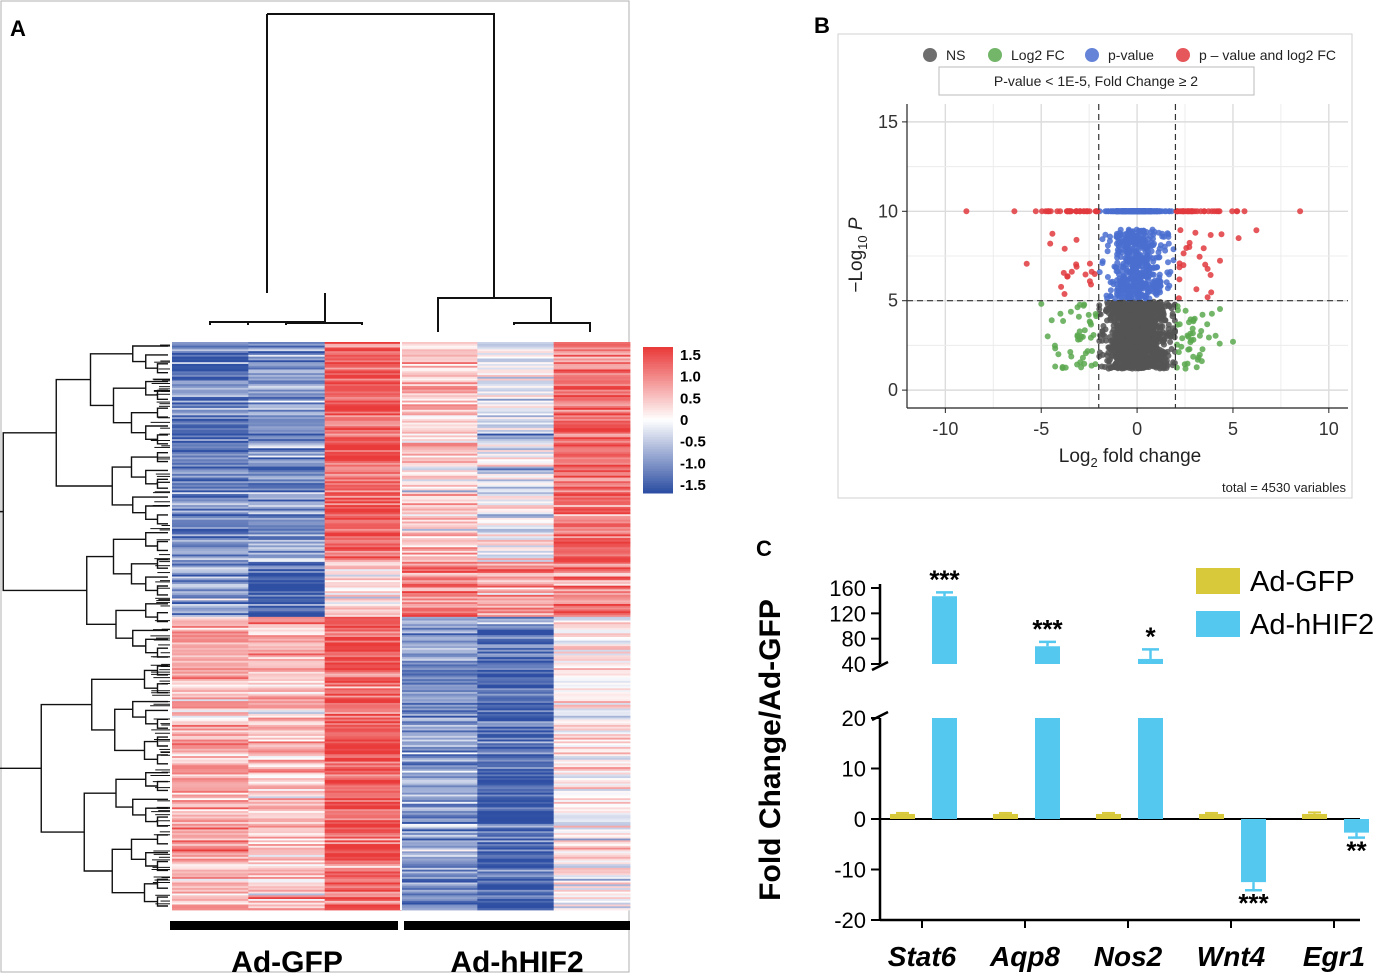 The image size is (1388, 976). Describe the element at coordinates (854, 664) in the screenshot. I see `bar-y-tick-label: 40` at that location.